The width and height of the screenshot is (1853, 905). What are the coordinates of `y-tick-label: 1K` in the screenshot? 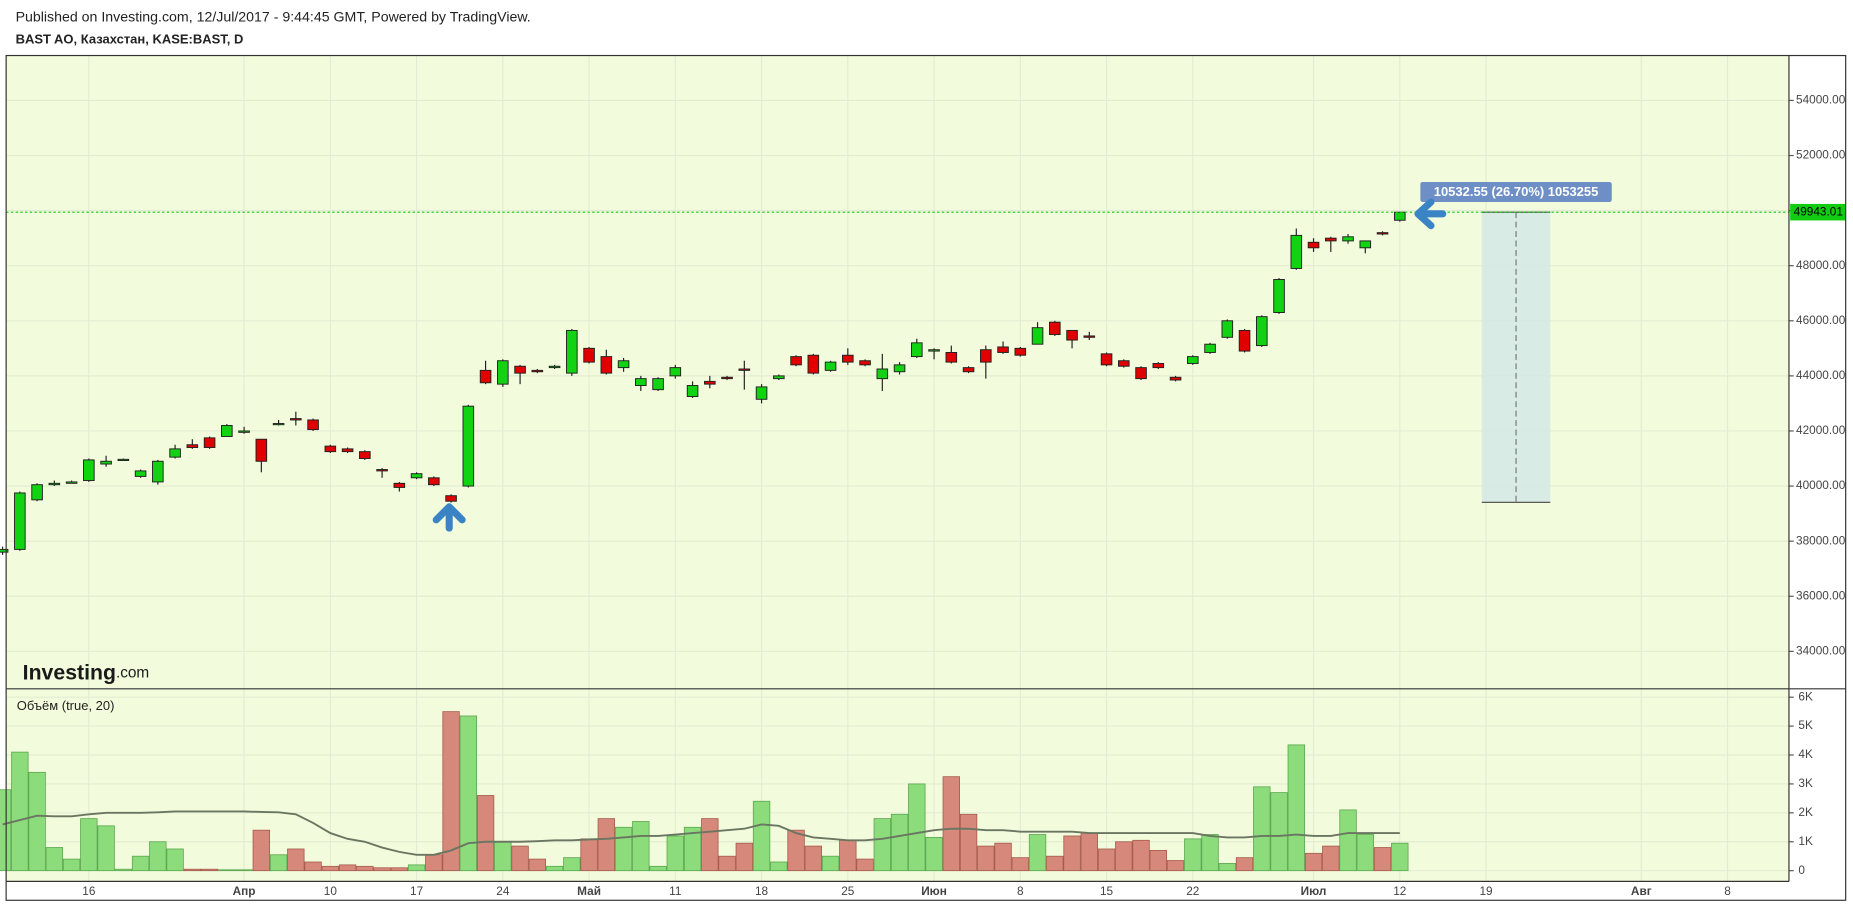 It's located at (1805, 841).